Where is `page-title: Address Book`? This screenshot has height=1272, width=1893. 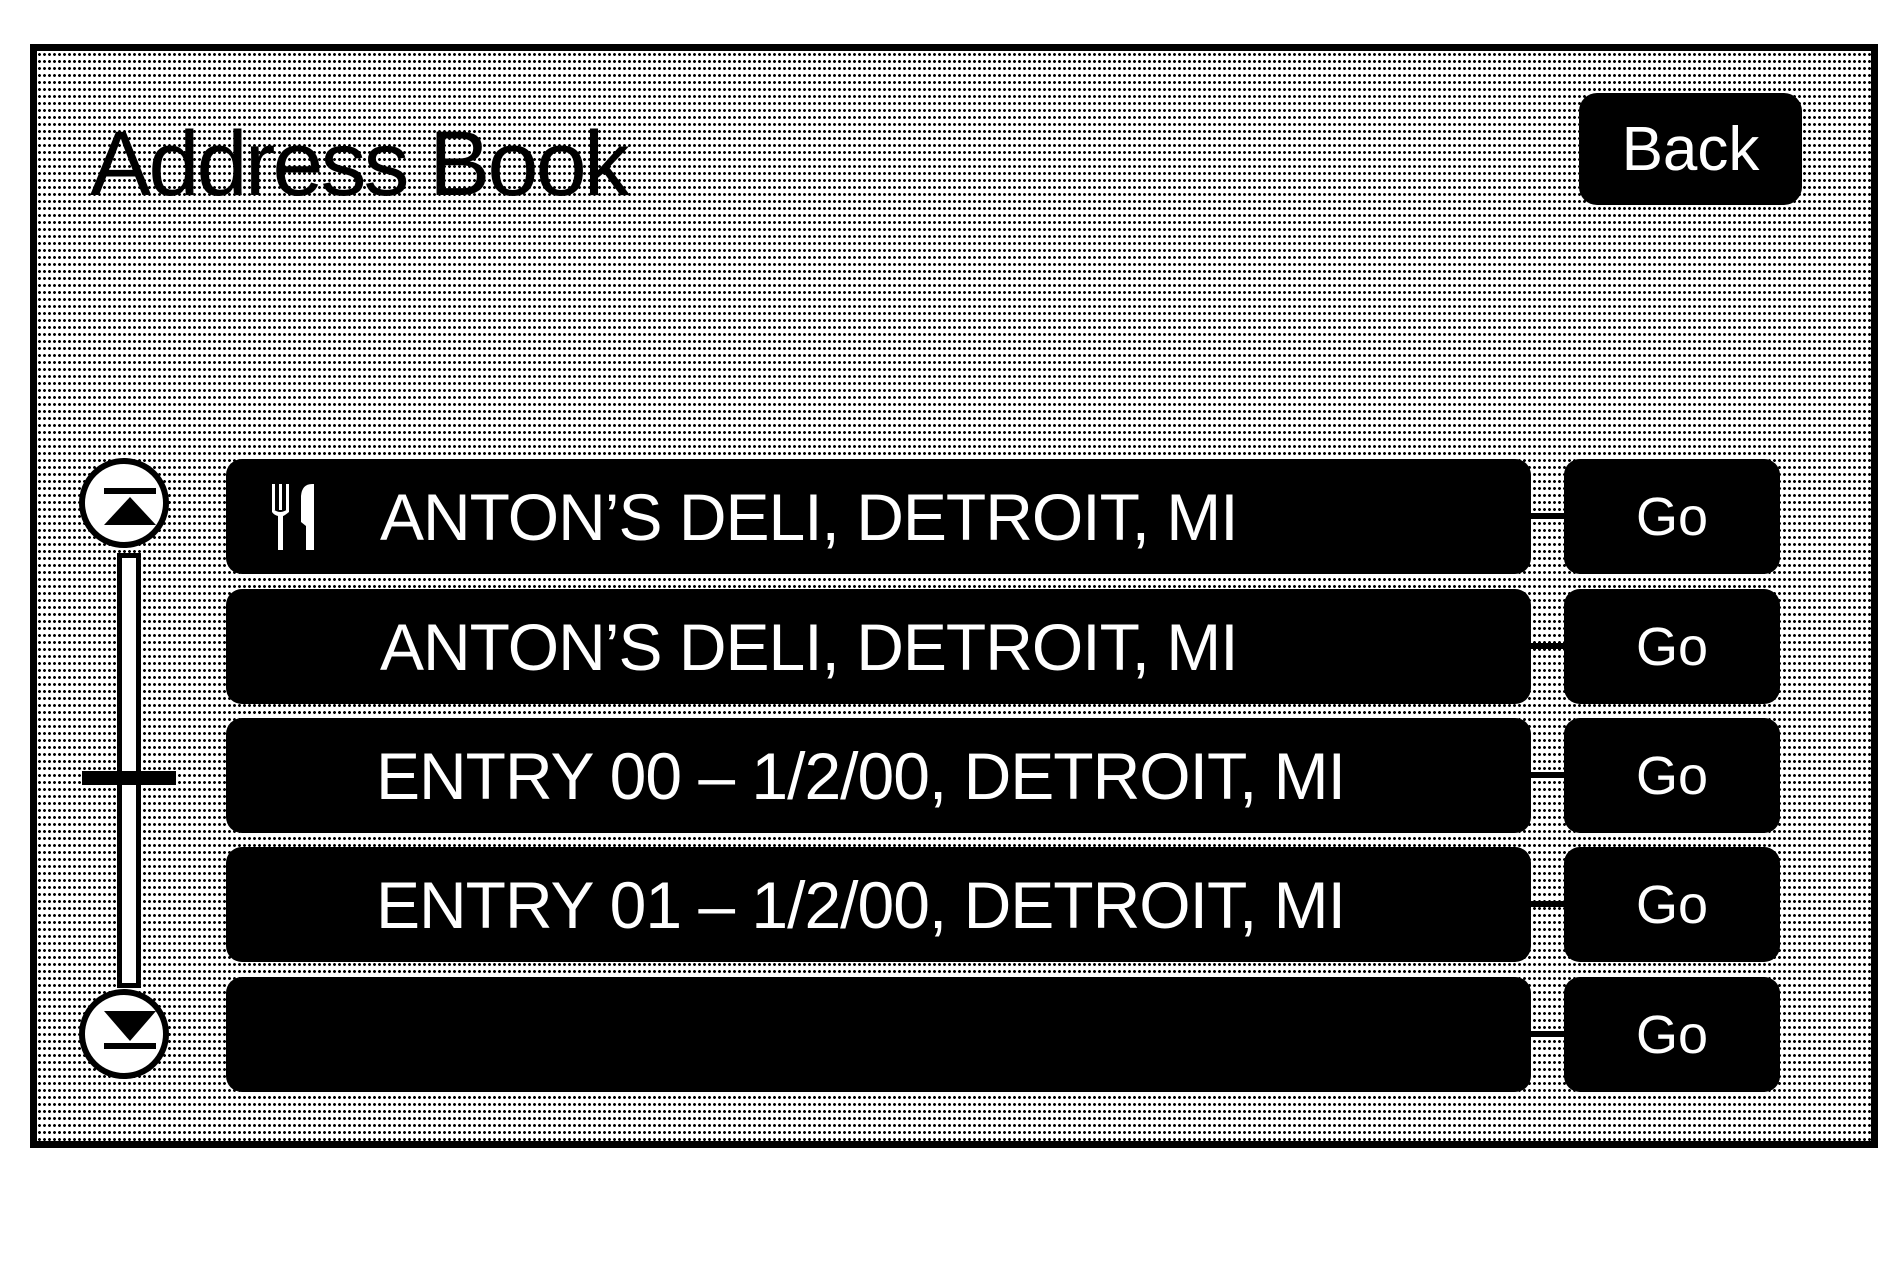 page-title: Address Book is located at coordinates (360, 164).